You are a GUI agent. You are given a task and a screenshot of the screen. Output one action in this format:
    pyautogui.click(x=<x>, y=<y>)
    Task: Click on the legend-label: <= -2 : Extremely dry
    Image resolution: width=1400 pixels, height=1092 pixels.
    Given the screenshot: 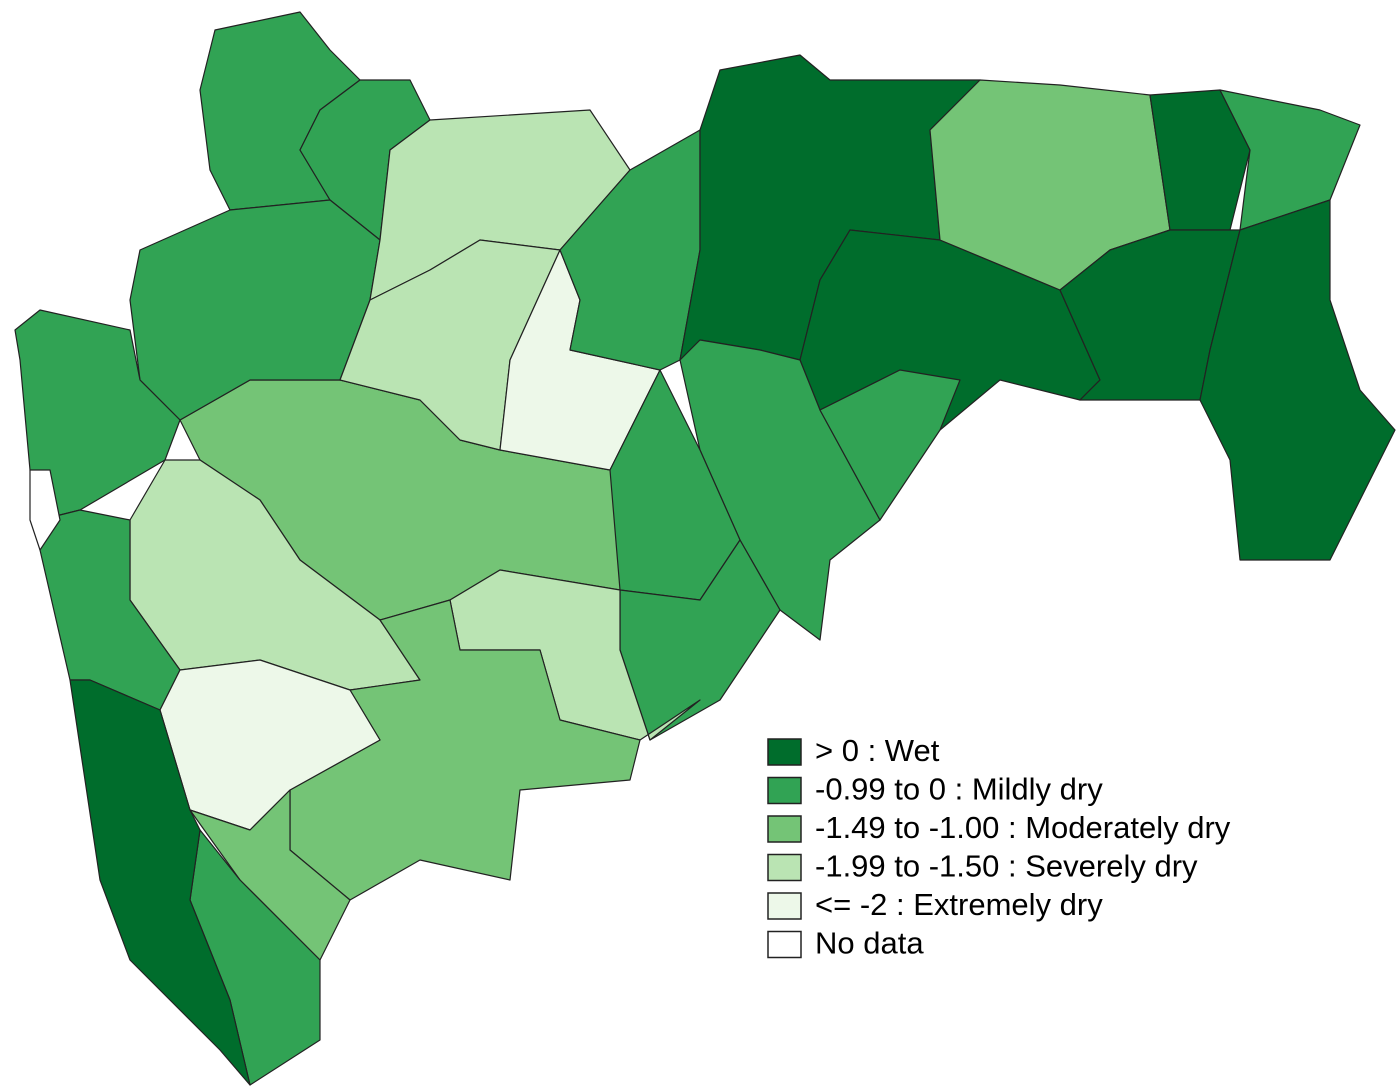 What is the action you would take?
    pyautogui.click(x=959, y=904)
    